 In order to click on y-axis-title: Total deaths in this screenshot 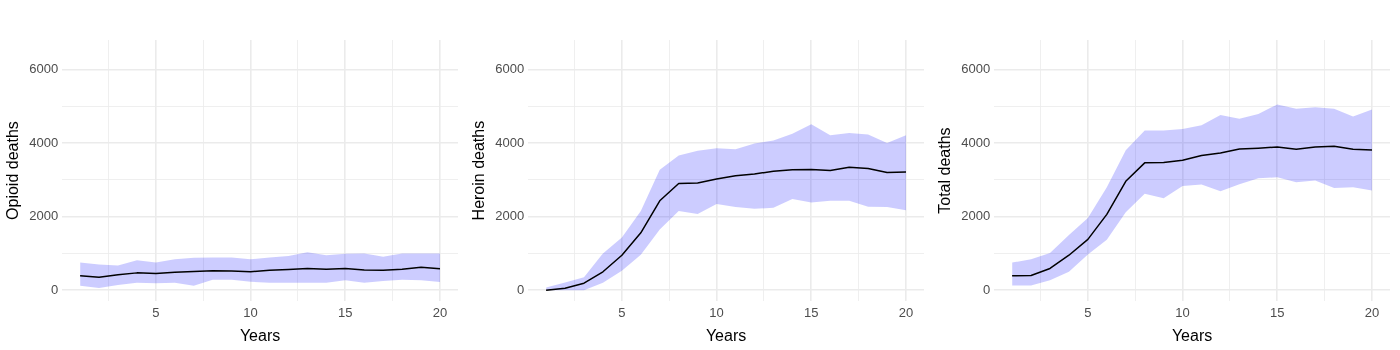, I will do `click(945, 170)`.